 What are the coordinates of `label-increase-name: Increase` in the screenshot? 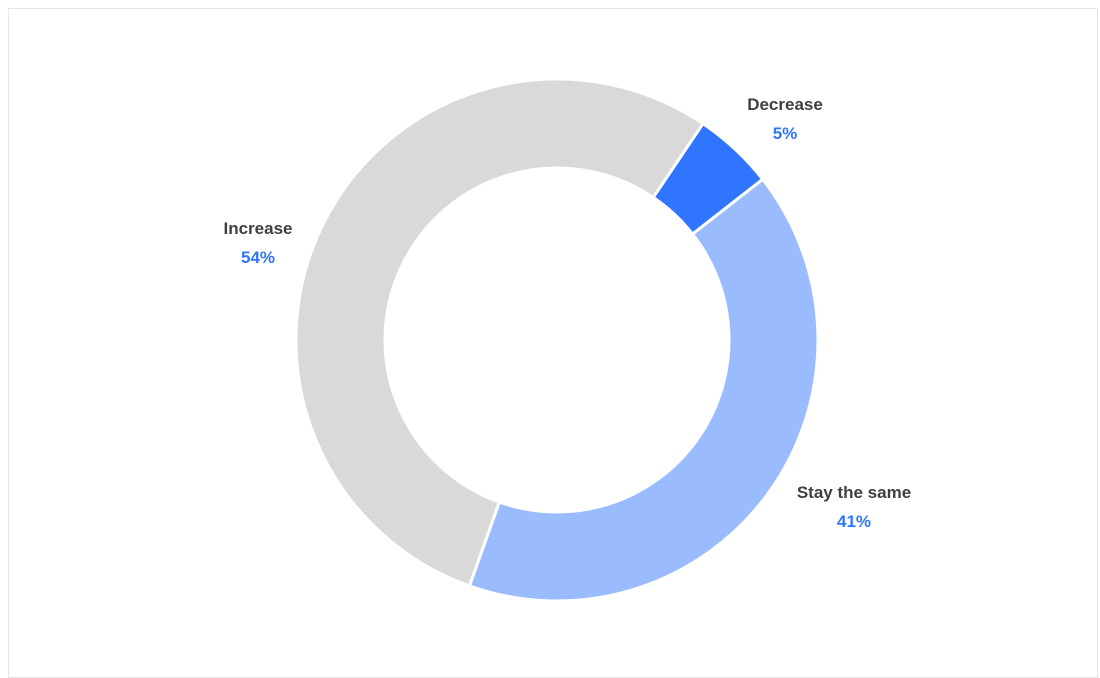 It's located at (258, 228).